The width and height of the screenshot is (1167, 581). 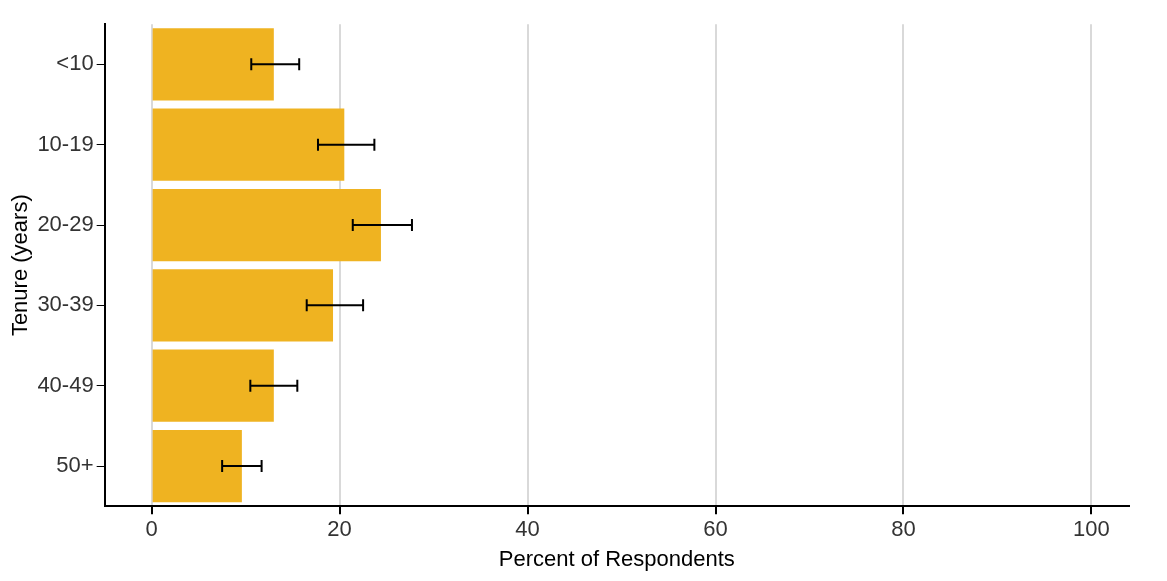 What do you see at coordinates (903, 529) in the screenshot?
I see `x-tick-label: 80` at bounding box center [903, 529].